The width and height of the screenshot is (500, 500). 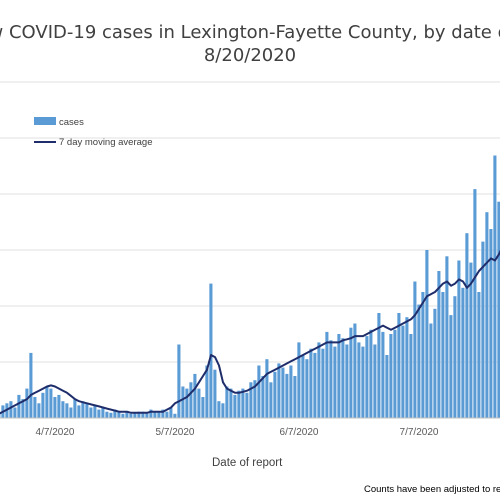 I want to click on footnote: Counts have been adjusted to remove 6, so click(x=432, y=489).